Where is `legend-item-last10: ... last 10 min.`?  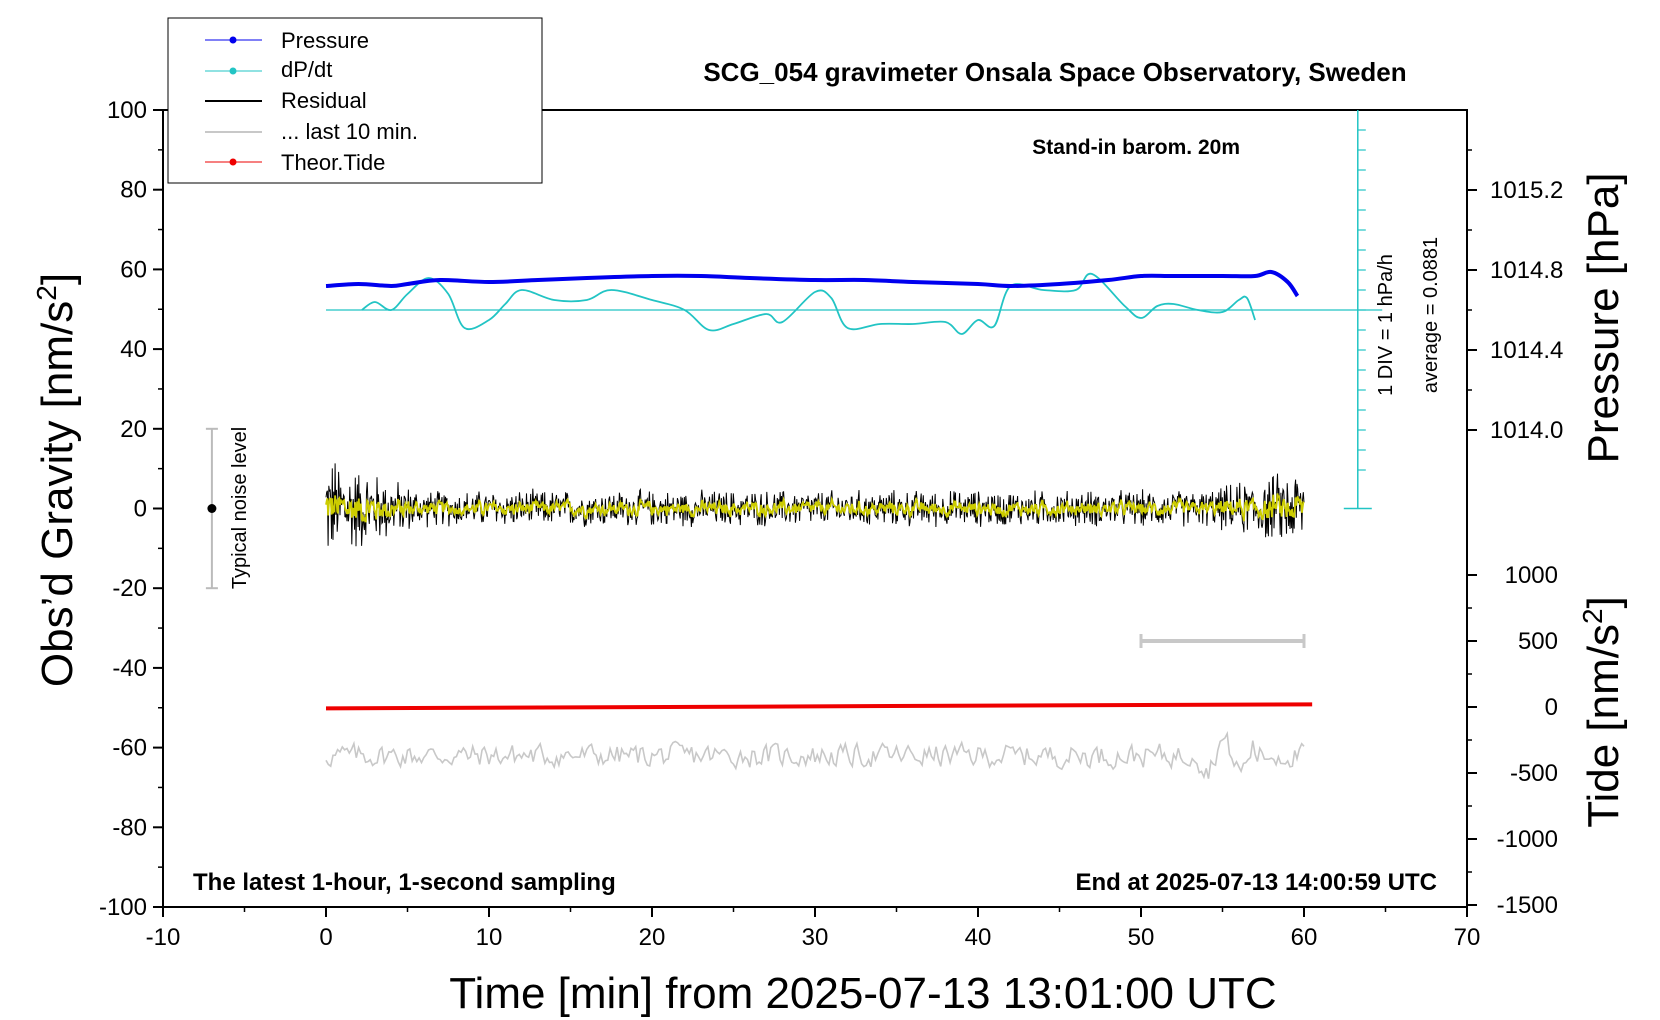
legend-item-last10: ... last 10 min. is located at coordinates (311, 131).